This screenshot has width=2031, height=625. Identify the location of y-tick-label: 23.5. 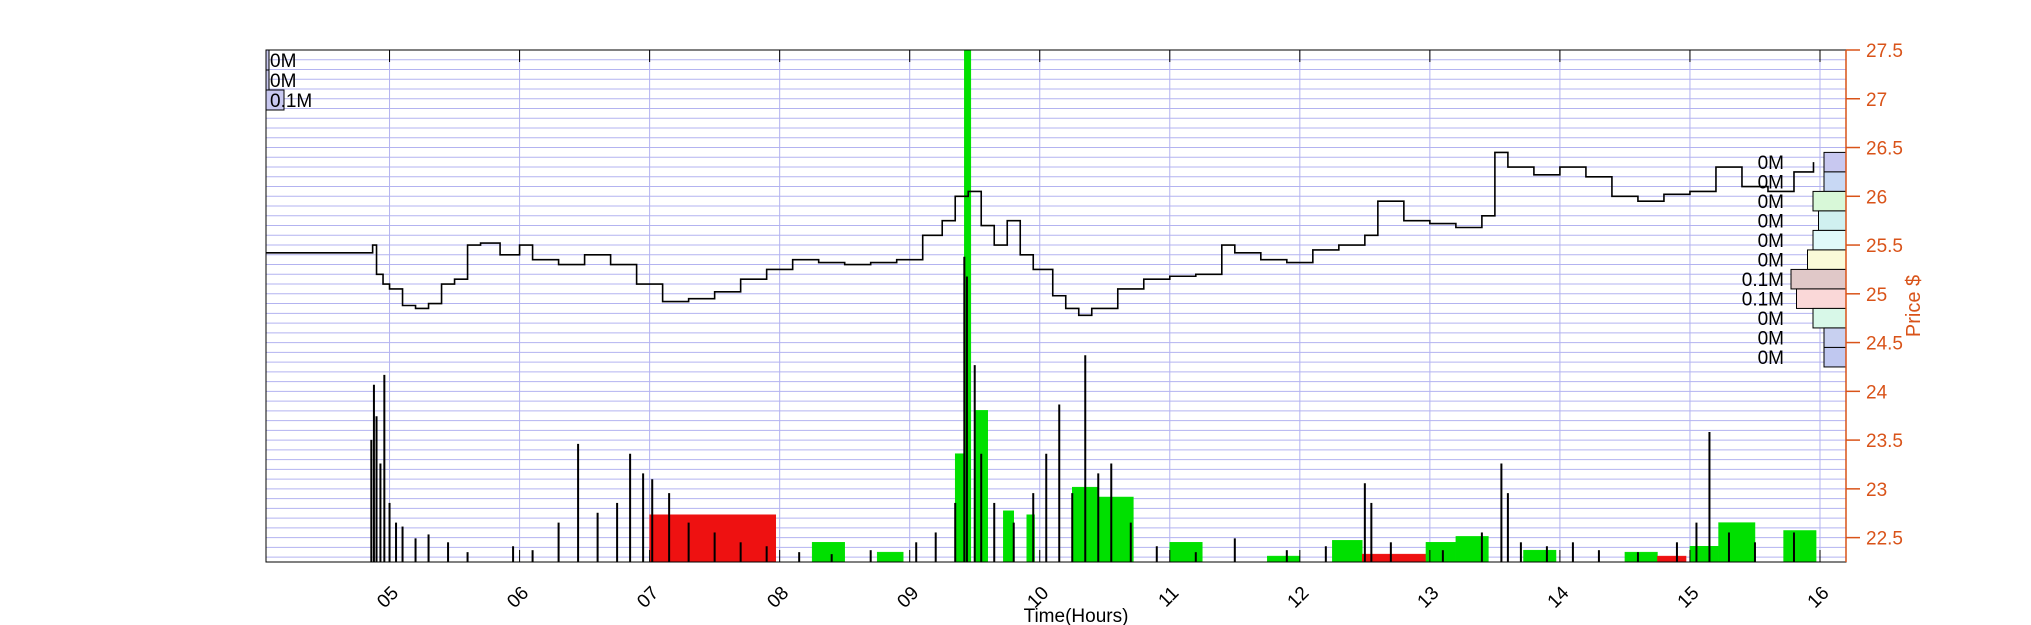
(1884, 441).